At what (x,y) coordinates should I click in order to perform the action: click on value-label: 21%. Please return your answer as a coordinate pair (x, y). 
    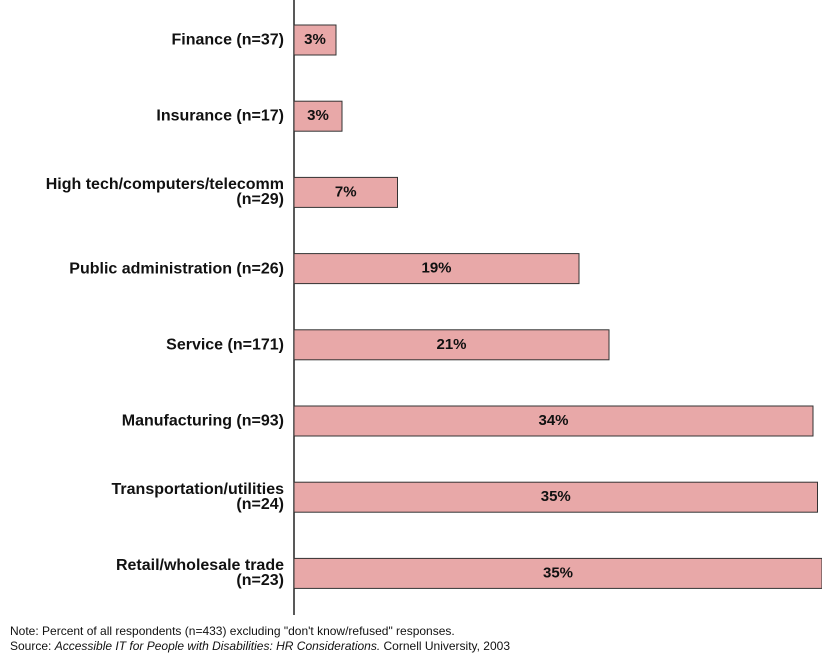
    Looking at the image, I should click on (451, 344).